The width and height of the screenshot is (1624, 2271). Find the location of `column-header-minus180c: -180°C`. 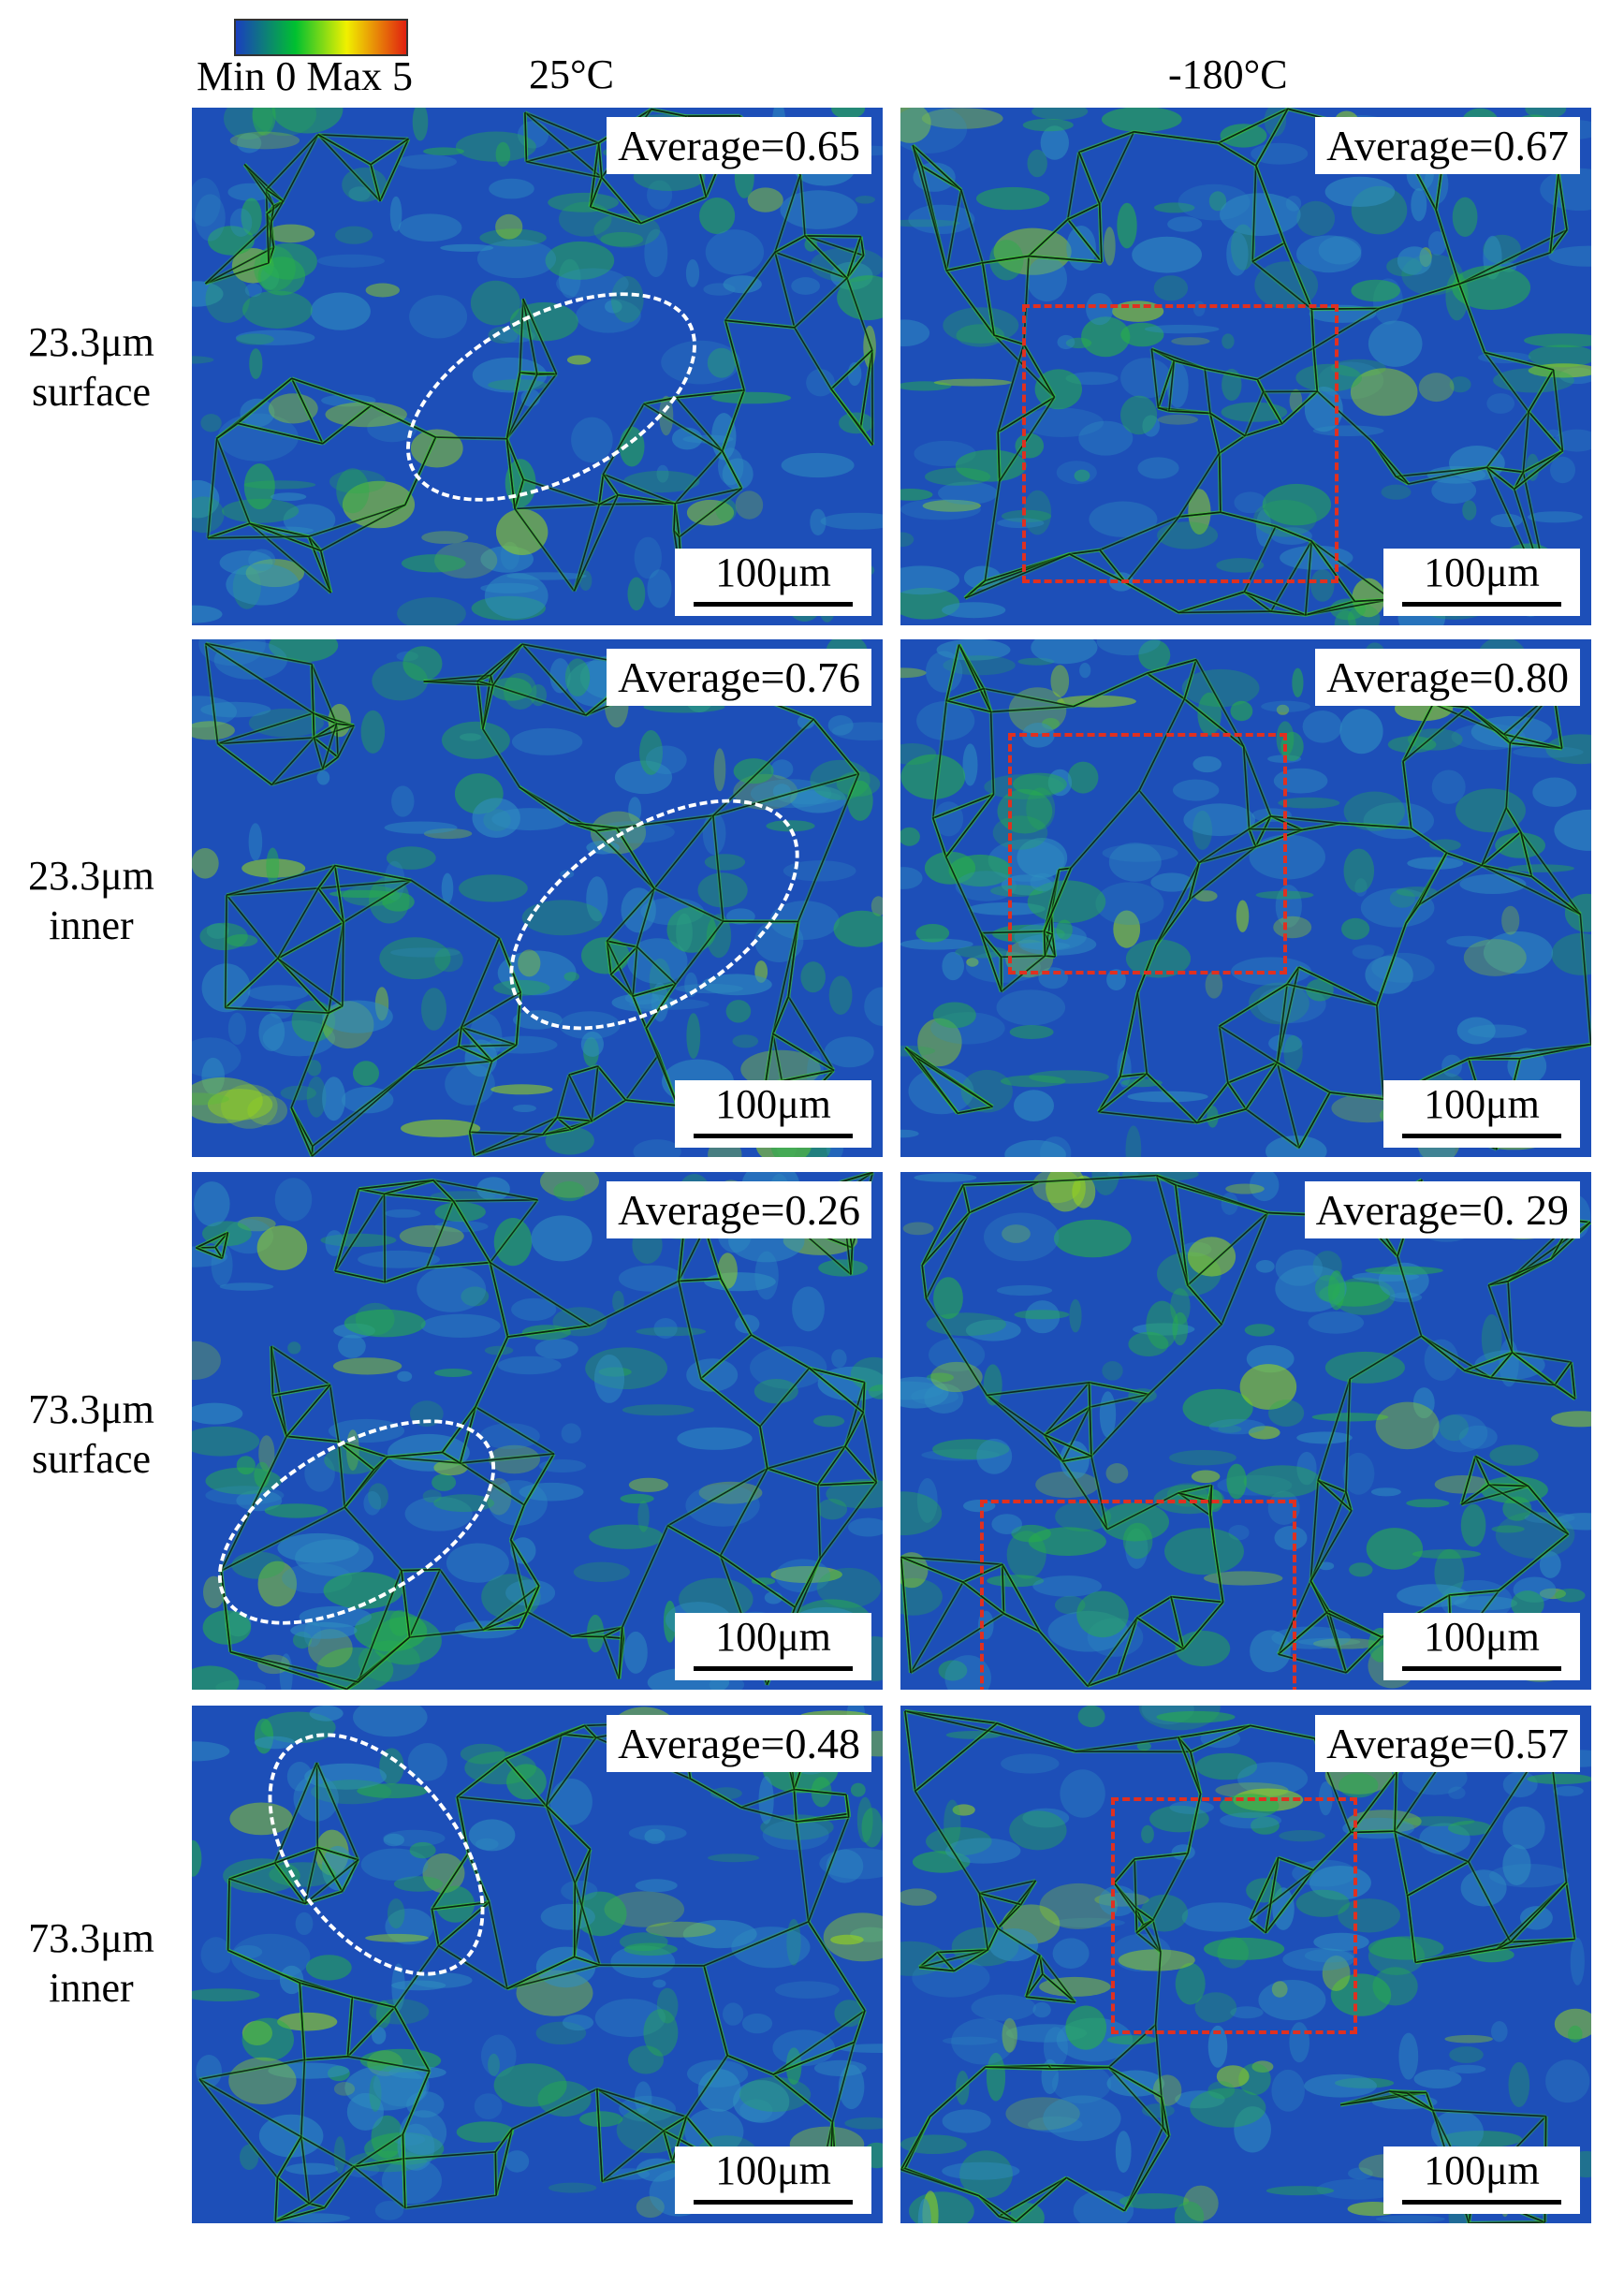

column-header-minus180c: -180°C is located at coordinates (1228, 74).